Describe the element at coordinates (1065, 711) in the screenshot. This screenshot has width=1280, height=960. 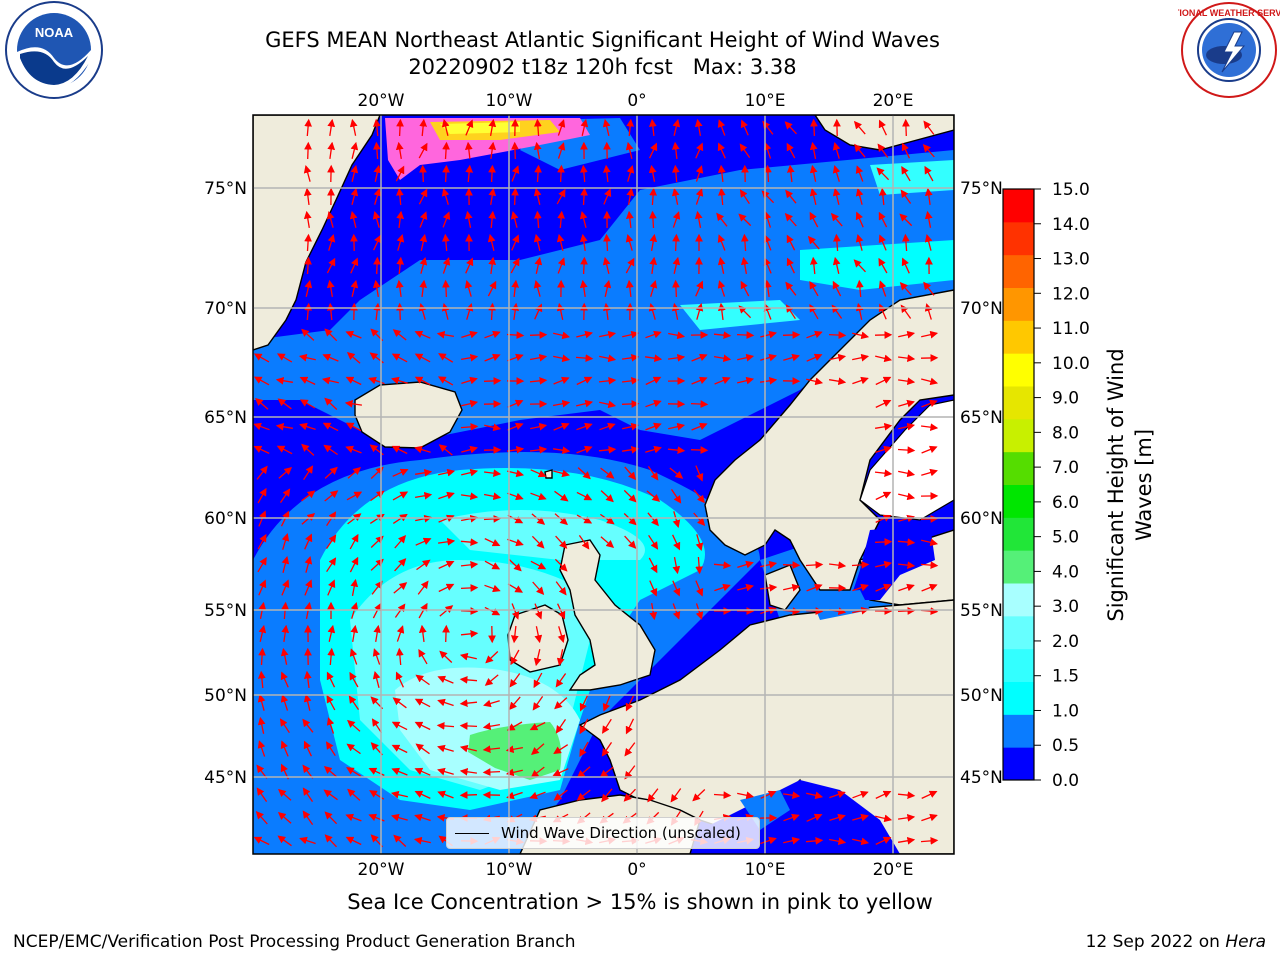
I see `colorbar-tick-label: 1.0` at that location.